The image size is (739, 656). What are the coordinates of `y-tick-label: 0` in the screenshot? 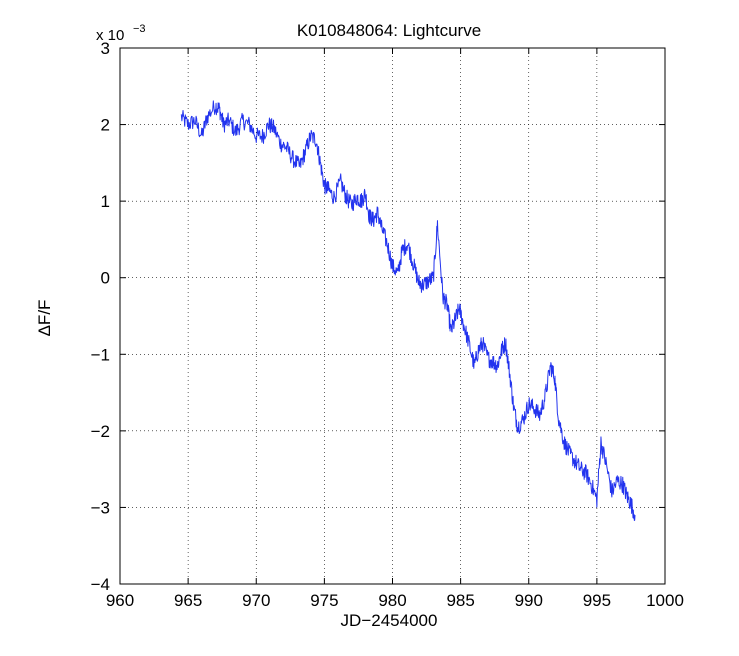 It's located at (105, 278).